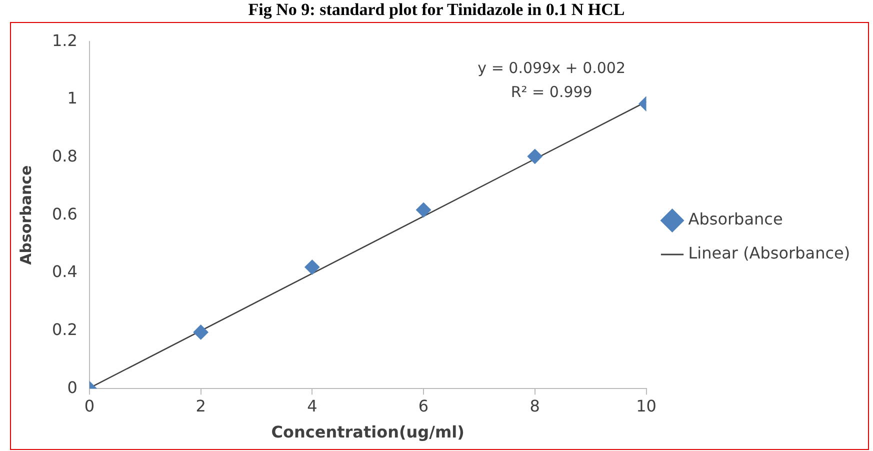 The height and width of the screenshot is (451, 873). Describe the element at coordinates (65, 329) in the screenshot. I see `y-tick-label: 0.2` at that location.